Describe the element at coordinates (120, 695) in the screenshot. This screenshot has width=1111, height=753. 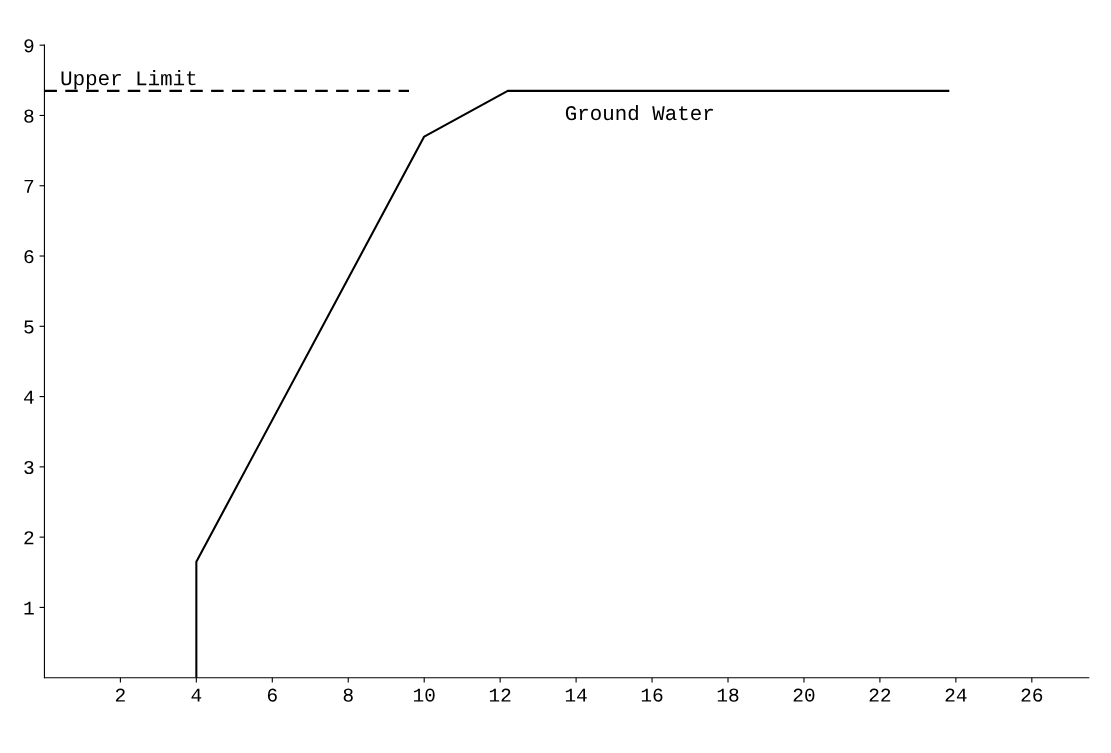
I see `x-tick-label: 2` at that location.